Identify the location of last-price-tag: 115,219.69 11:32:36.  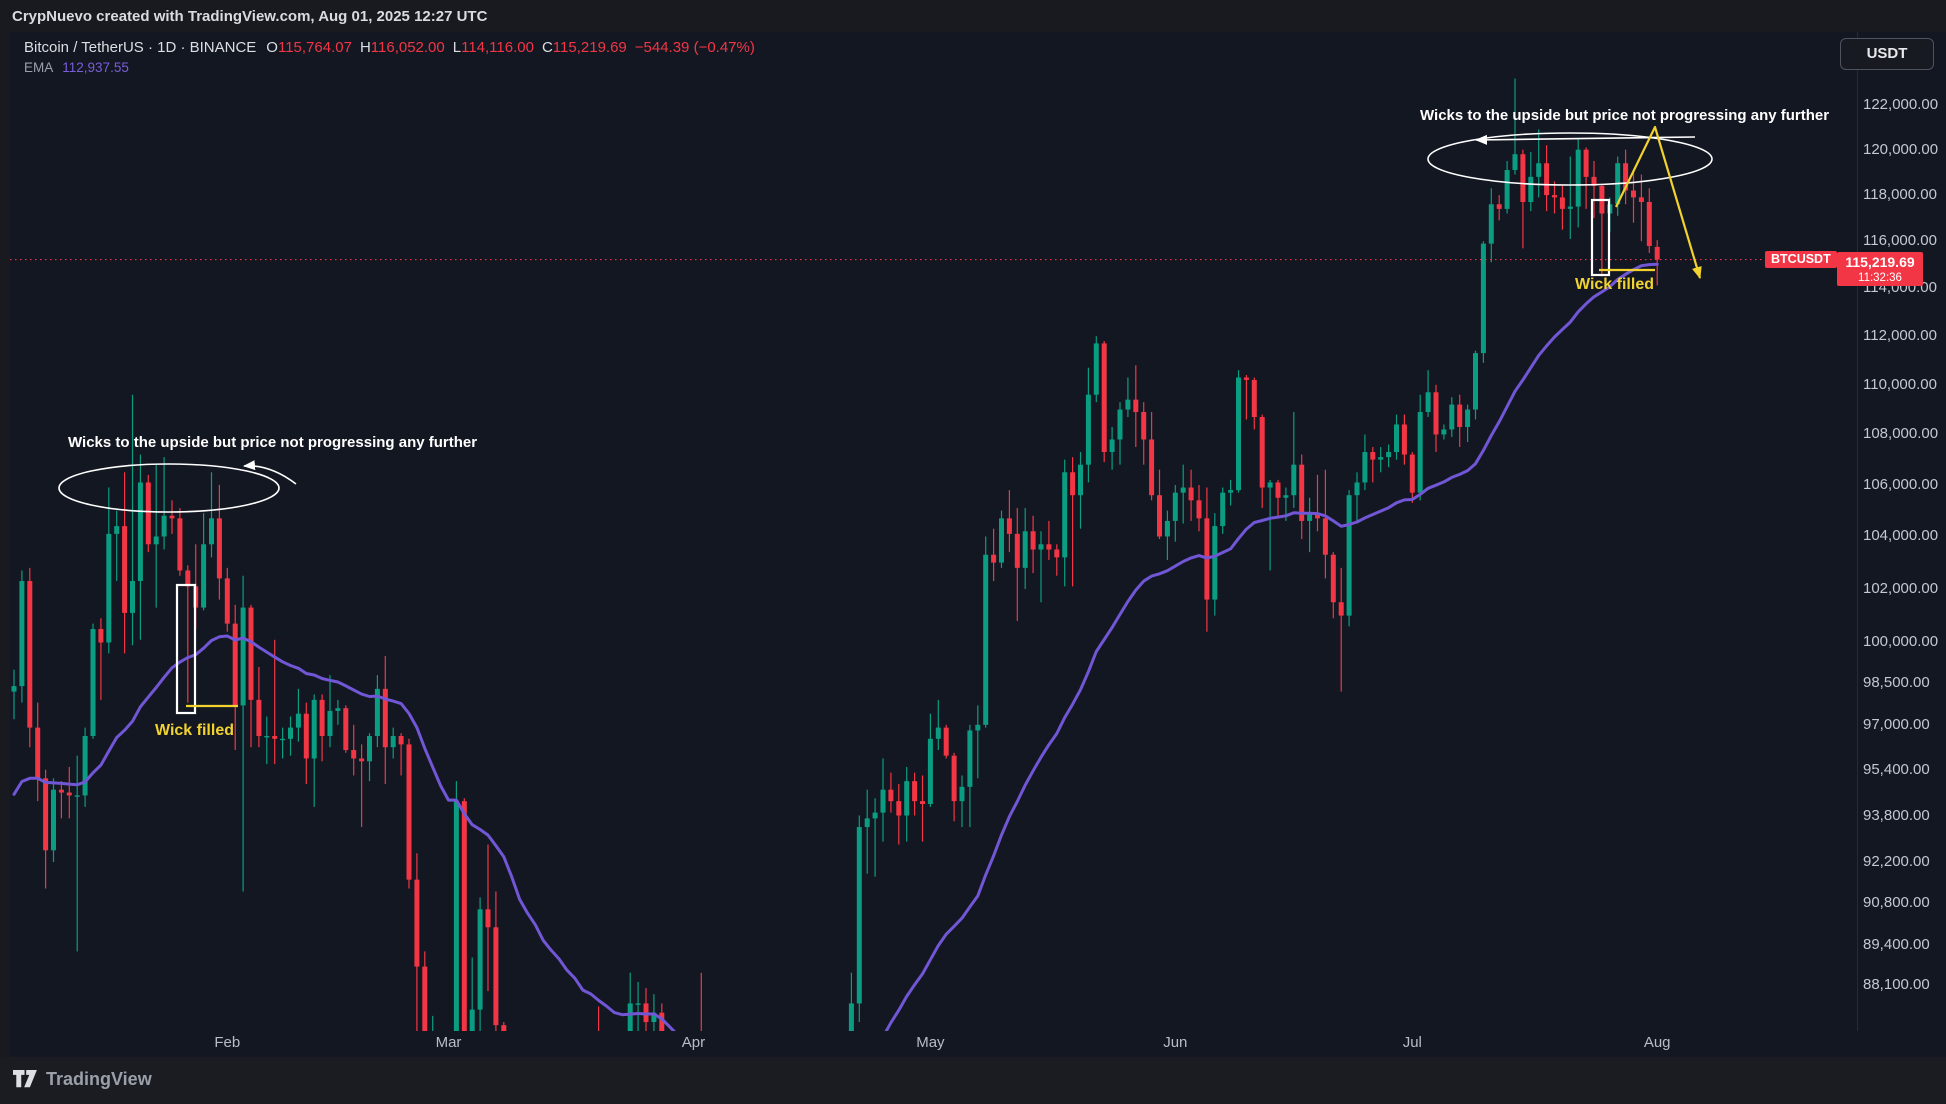
(1880, 268).